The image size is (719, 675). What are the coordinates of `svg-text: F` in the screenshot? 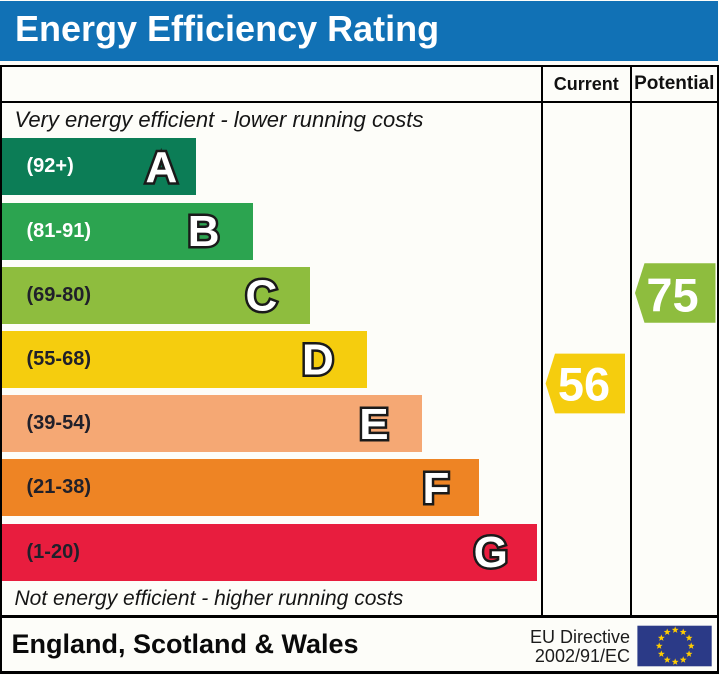 It's located at (436, 488).